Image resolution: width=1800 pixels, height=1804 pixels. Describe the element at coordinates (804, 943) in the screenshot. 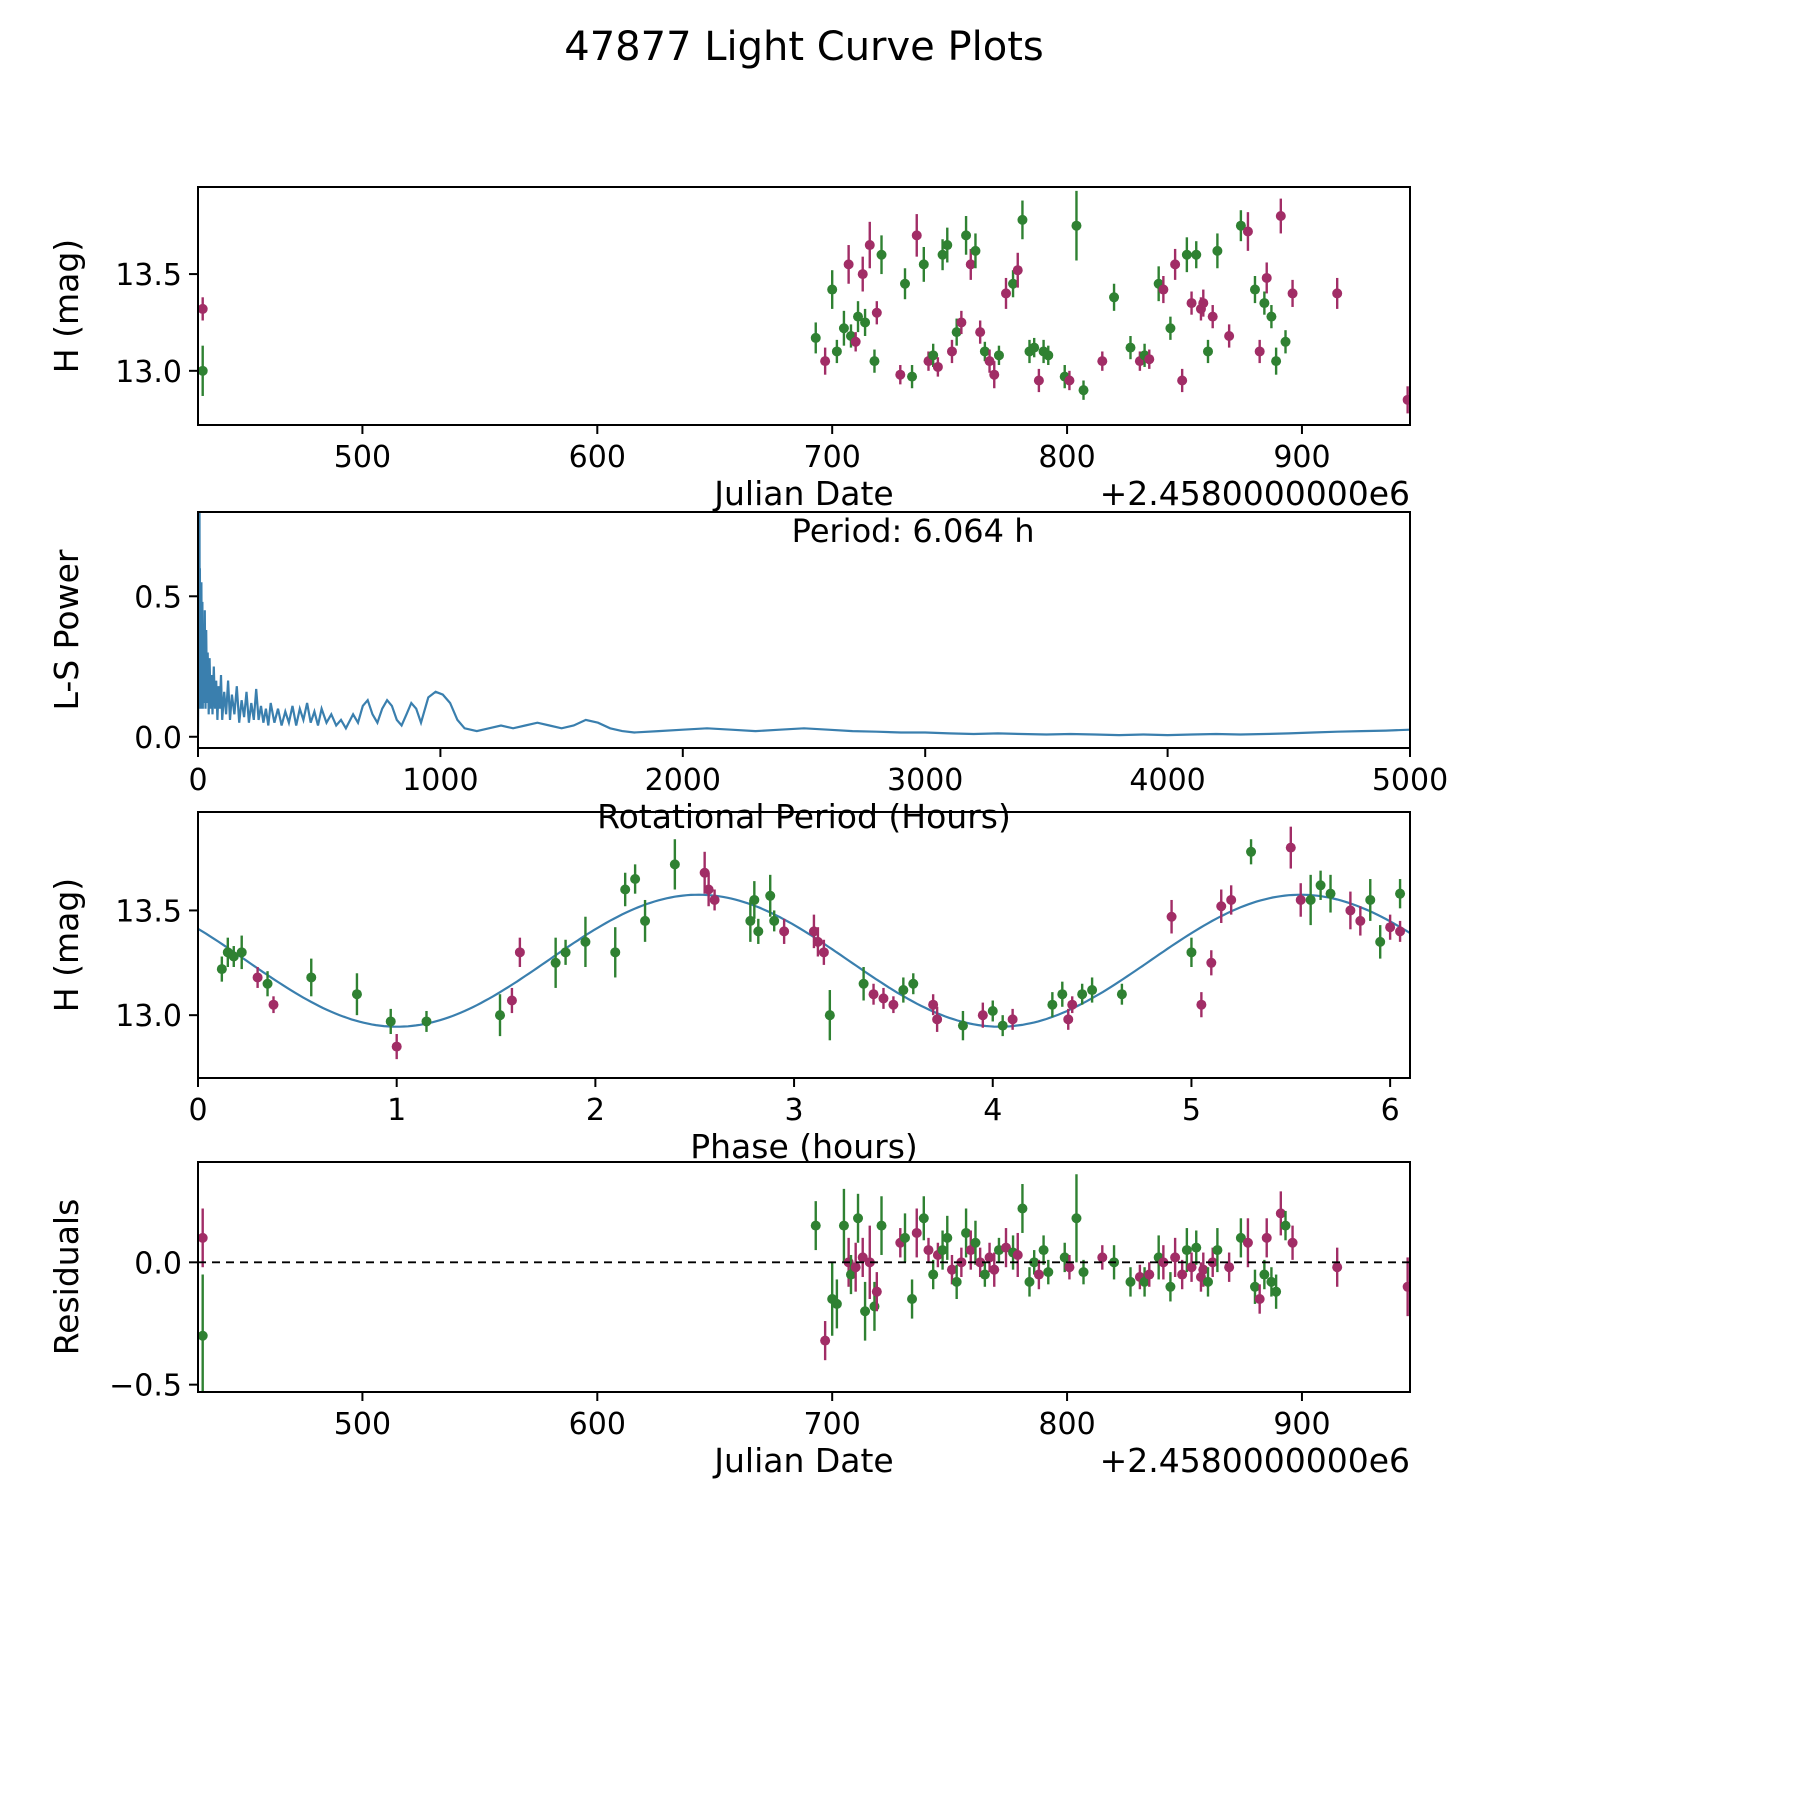

I see `phased-data` at that location.